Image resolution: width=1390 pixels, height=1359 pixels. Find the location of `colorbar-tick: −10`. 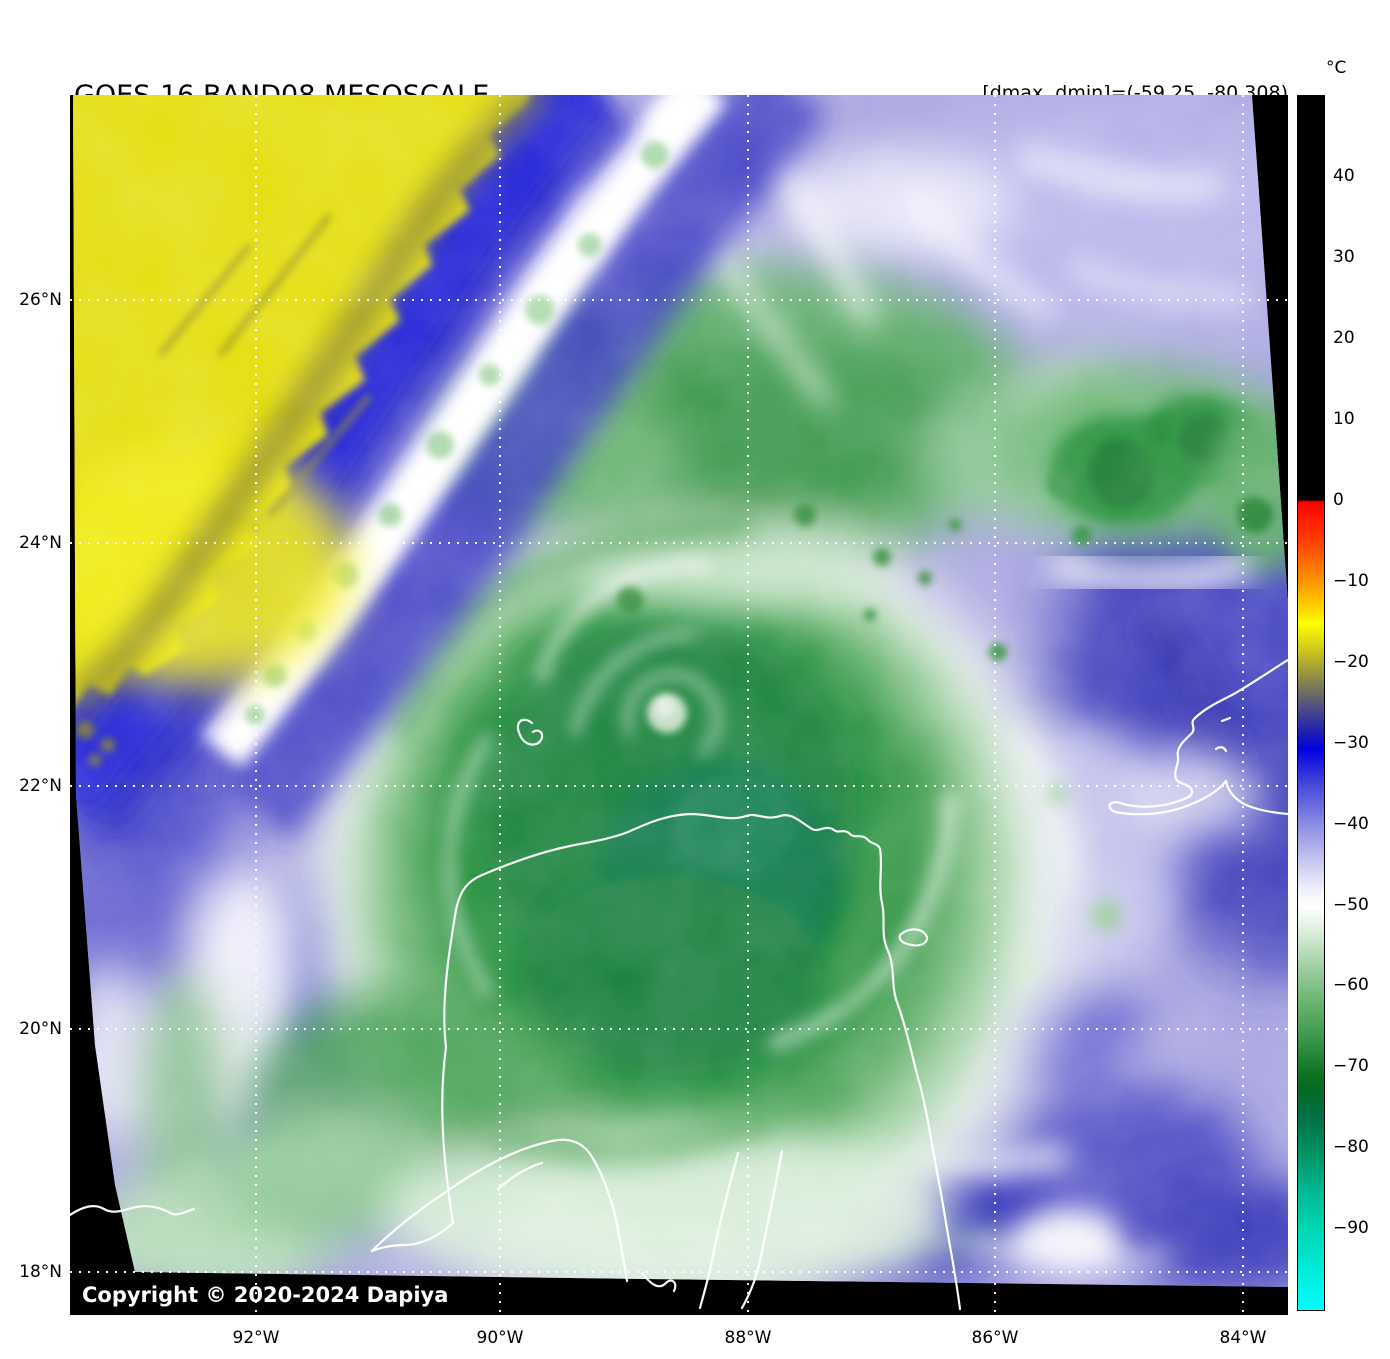

colorbar-tick: −10 is located at coordinates (1351, 581).